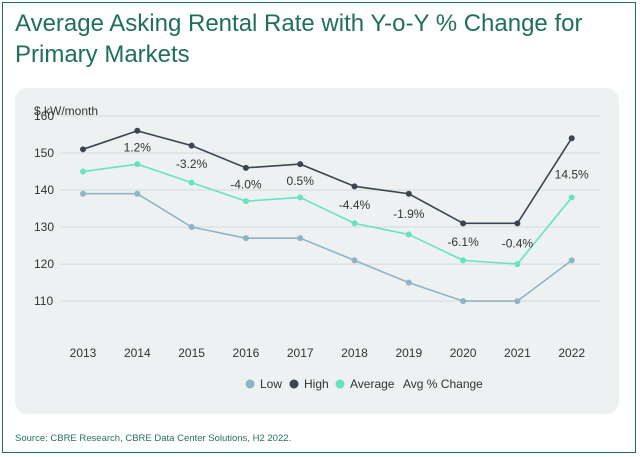 Image resolution: width=640 pixels, height=457 pixels. What do you see at coordinates (354, 353) in the screenshot?
I see `x-tick-label: 2018` at bounding box center [354, 353].